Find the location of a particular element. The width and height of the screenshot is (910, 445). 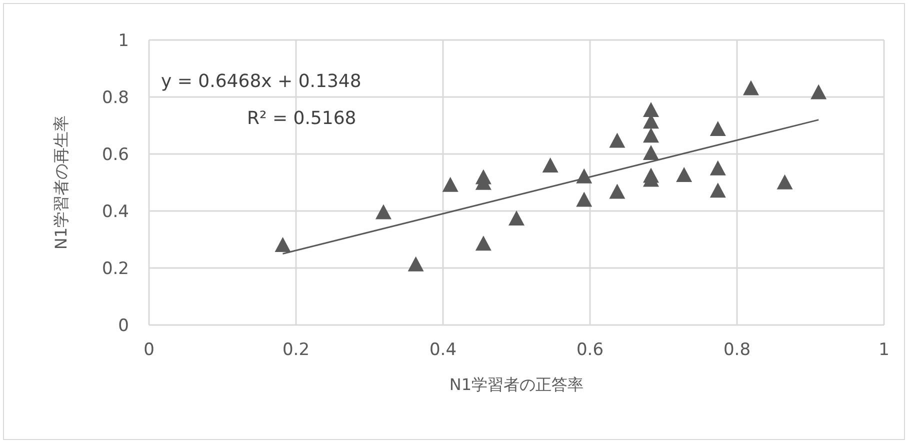

y-tick-label: 0.8 is located at coordinates (115, 98).